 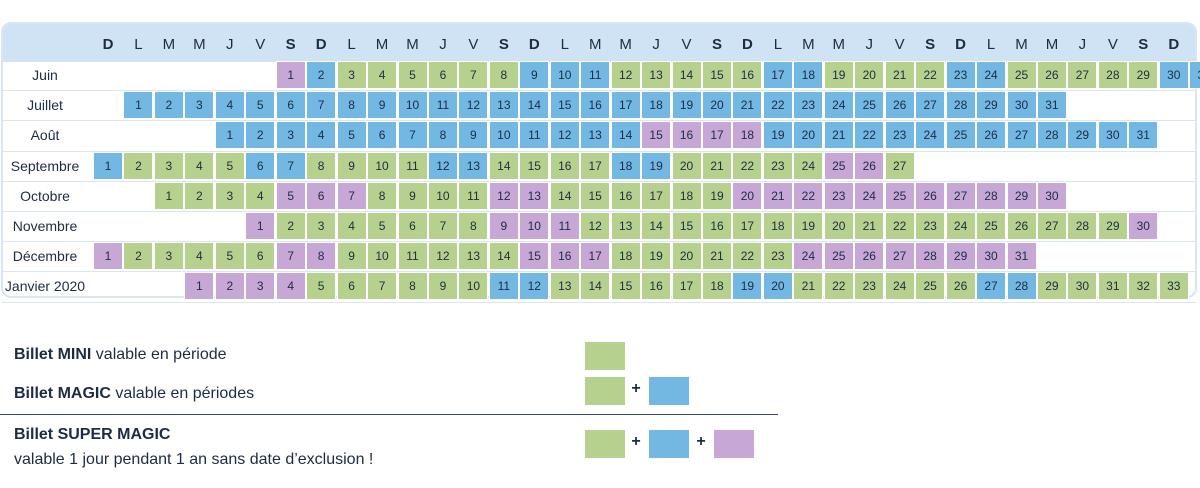 What do you see at coordinates (1173, 286) in the screenshot?
I see `day-cell: 33` at bounding box center [1173, 286].